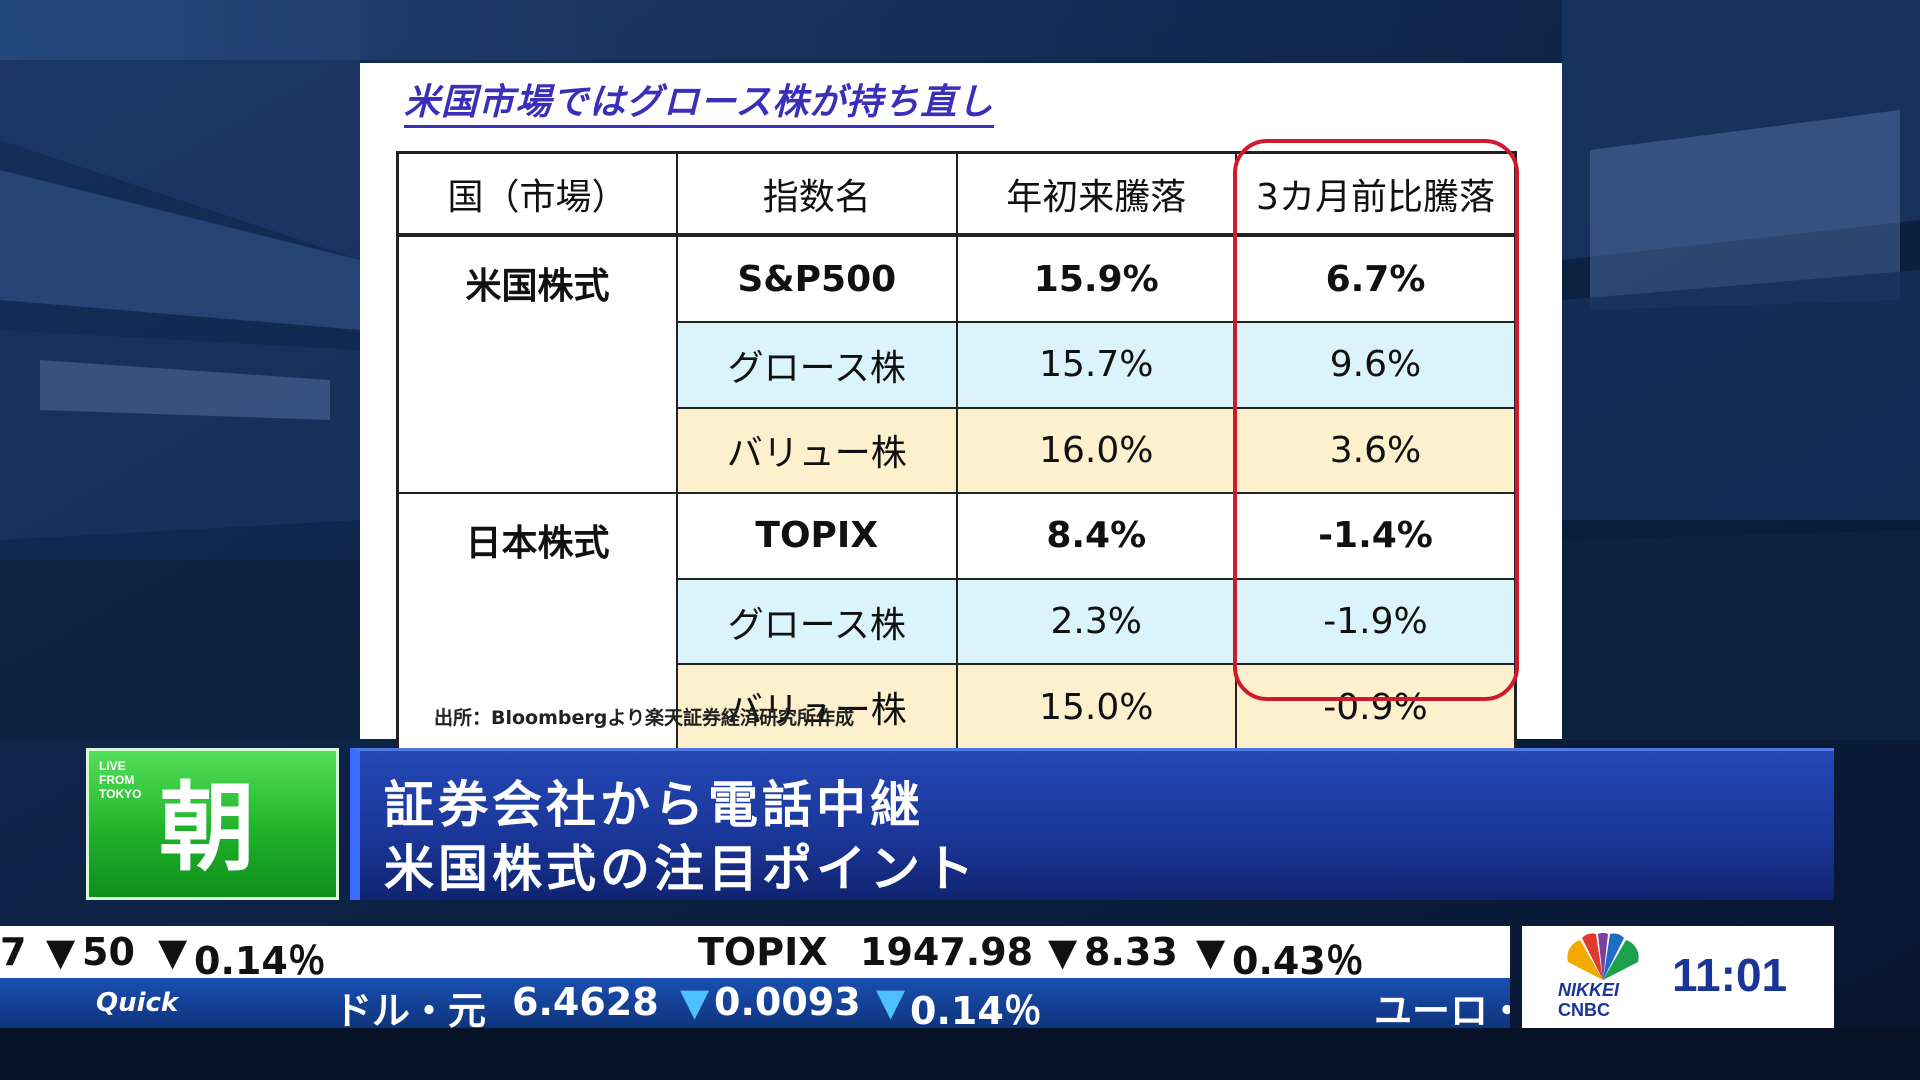 This screenshot has height=1080, width=1920. Describe the element at coordinates (1584, 1010) in the screenshot. I see `cnbc-label: CNBC` at that location.